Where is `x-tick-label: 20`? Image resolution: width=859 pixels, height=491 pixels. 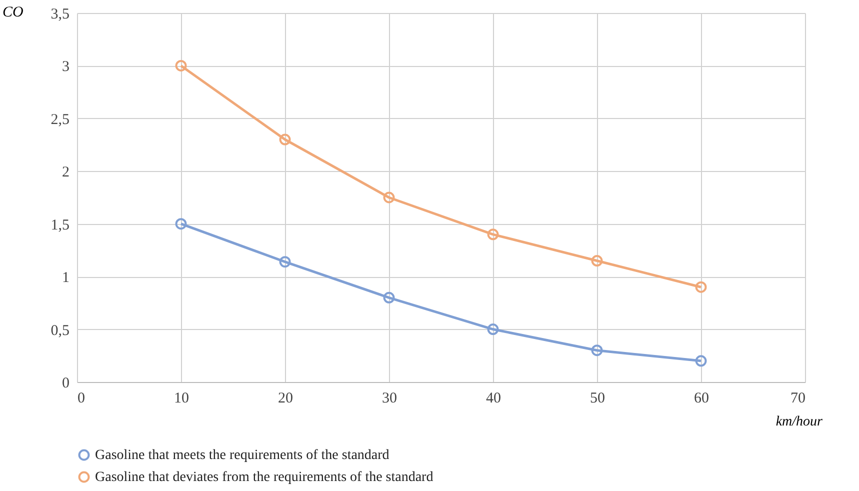 x-tick-label: 20 is located at coordinates (285, 398).